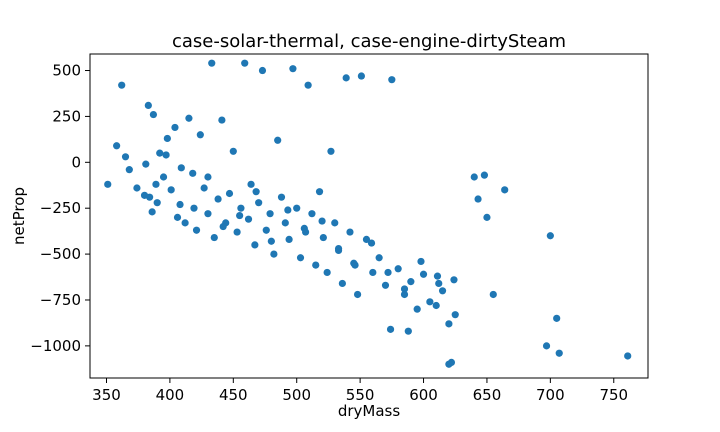 This screenshot has width=720, height=432. Describe the element at coordinates (60, 300) in the screenshot. I see `y-tick-label: −750` at that location.